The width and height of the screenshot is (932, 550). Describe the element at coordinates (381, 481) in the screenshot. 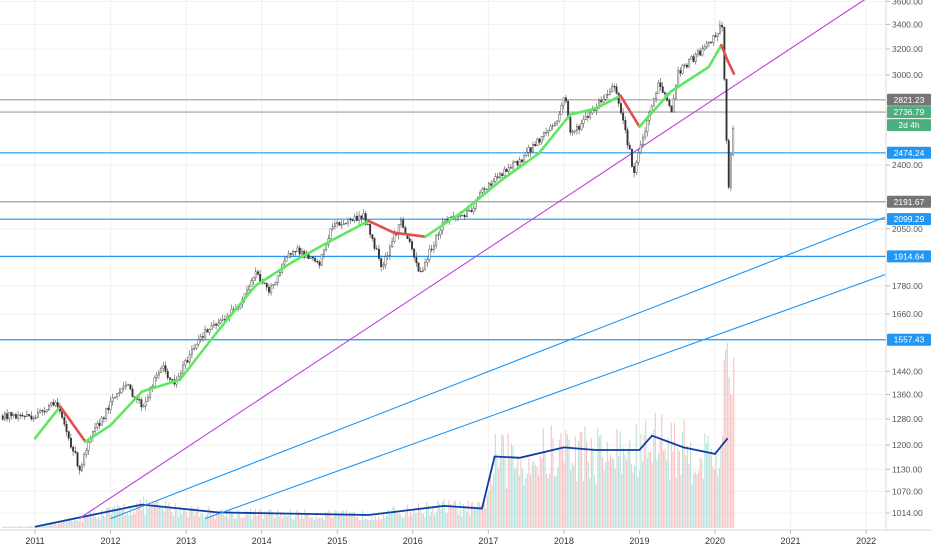

I see `volume-ma-line` at that location.